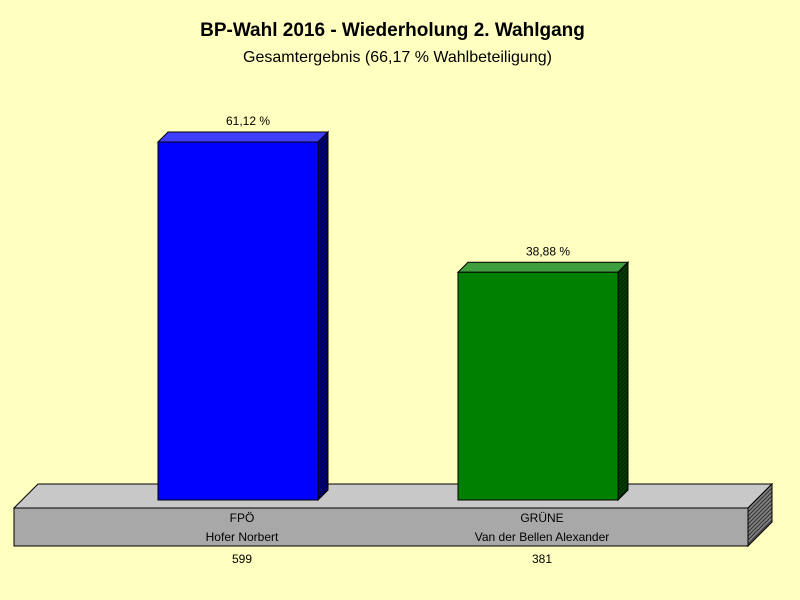 The width and height of the screenshot is (800, 600). Describe the element at coordinates (548, 251) in the screenshot. I see `data-label: 38,88 %` at that location.